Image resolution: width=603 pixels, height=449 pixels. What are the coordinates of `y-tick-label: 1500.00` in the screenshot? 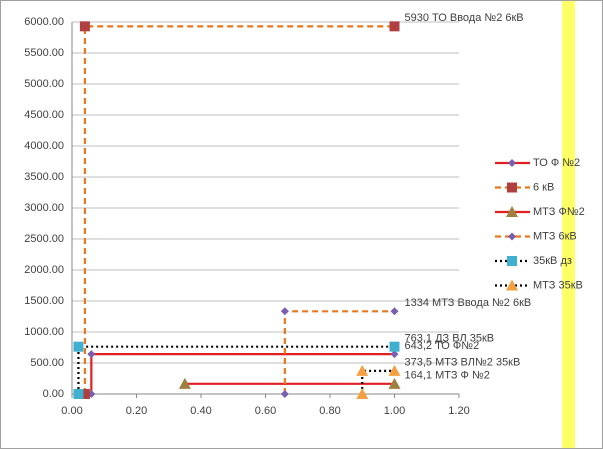 It's located at (44, 301).